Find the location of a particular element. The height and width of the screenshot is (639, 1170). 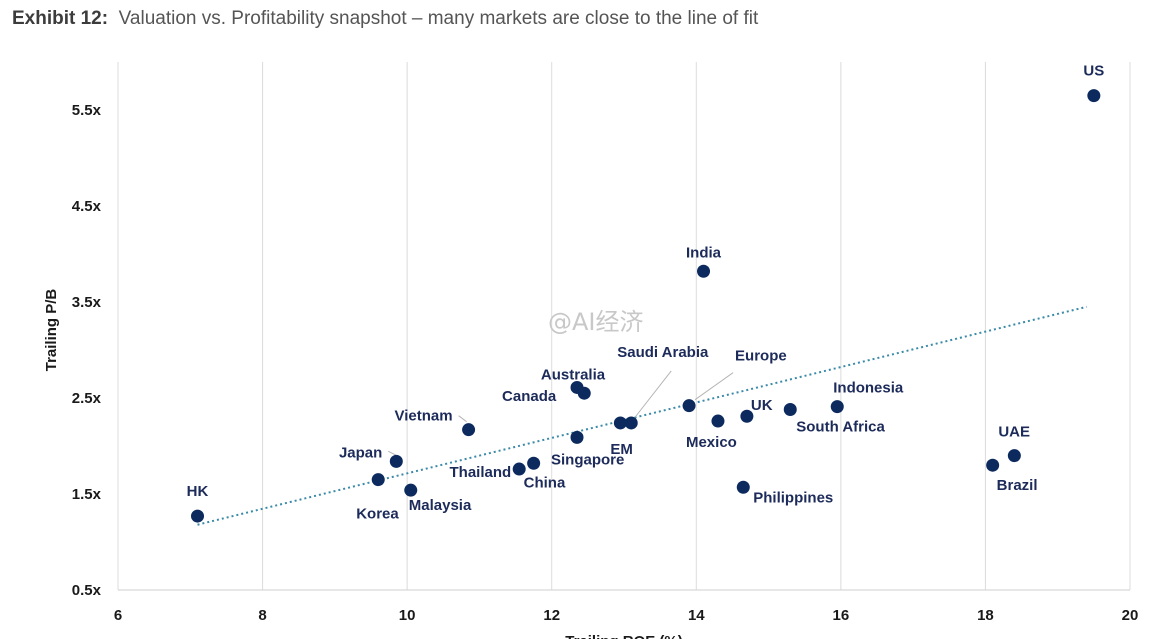

x-tick-label-6: 6 is located at coordinates (118, 615).